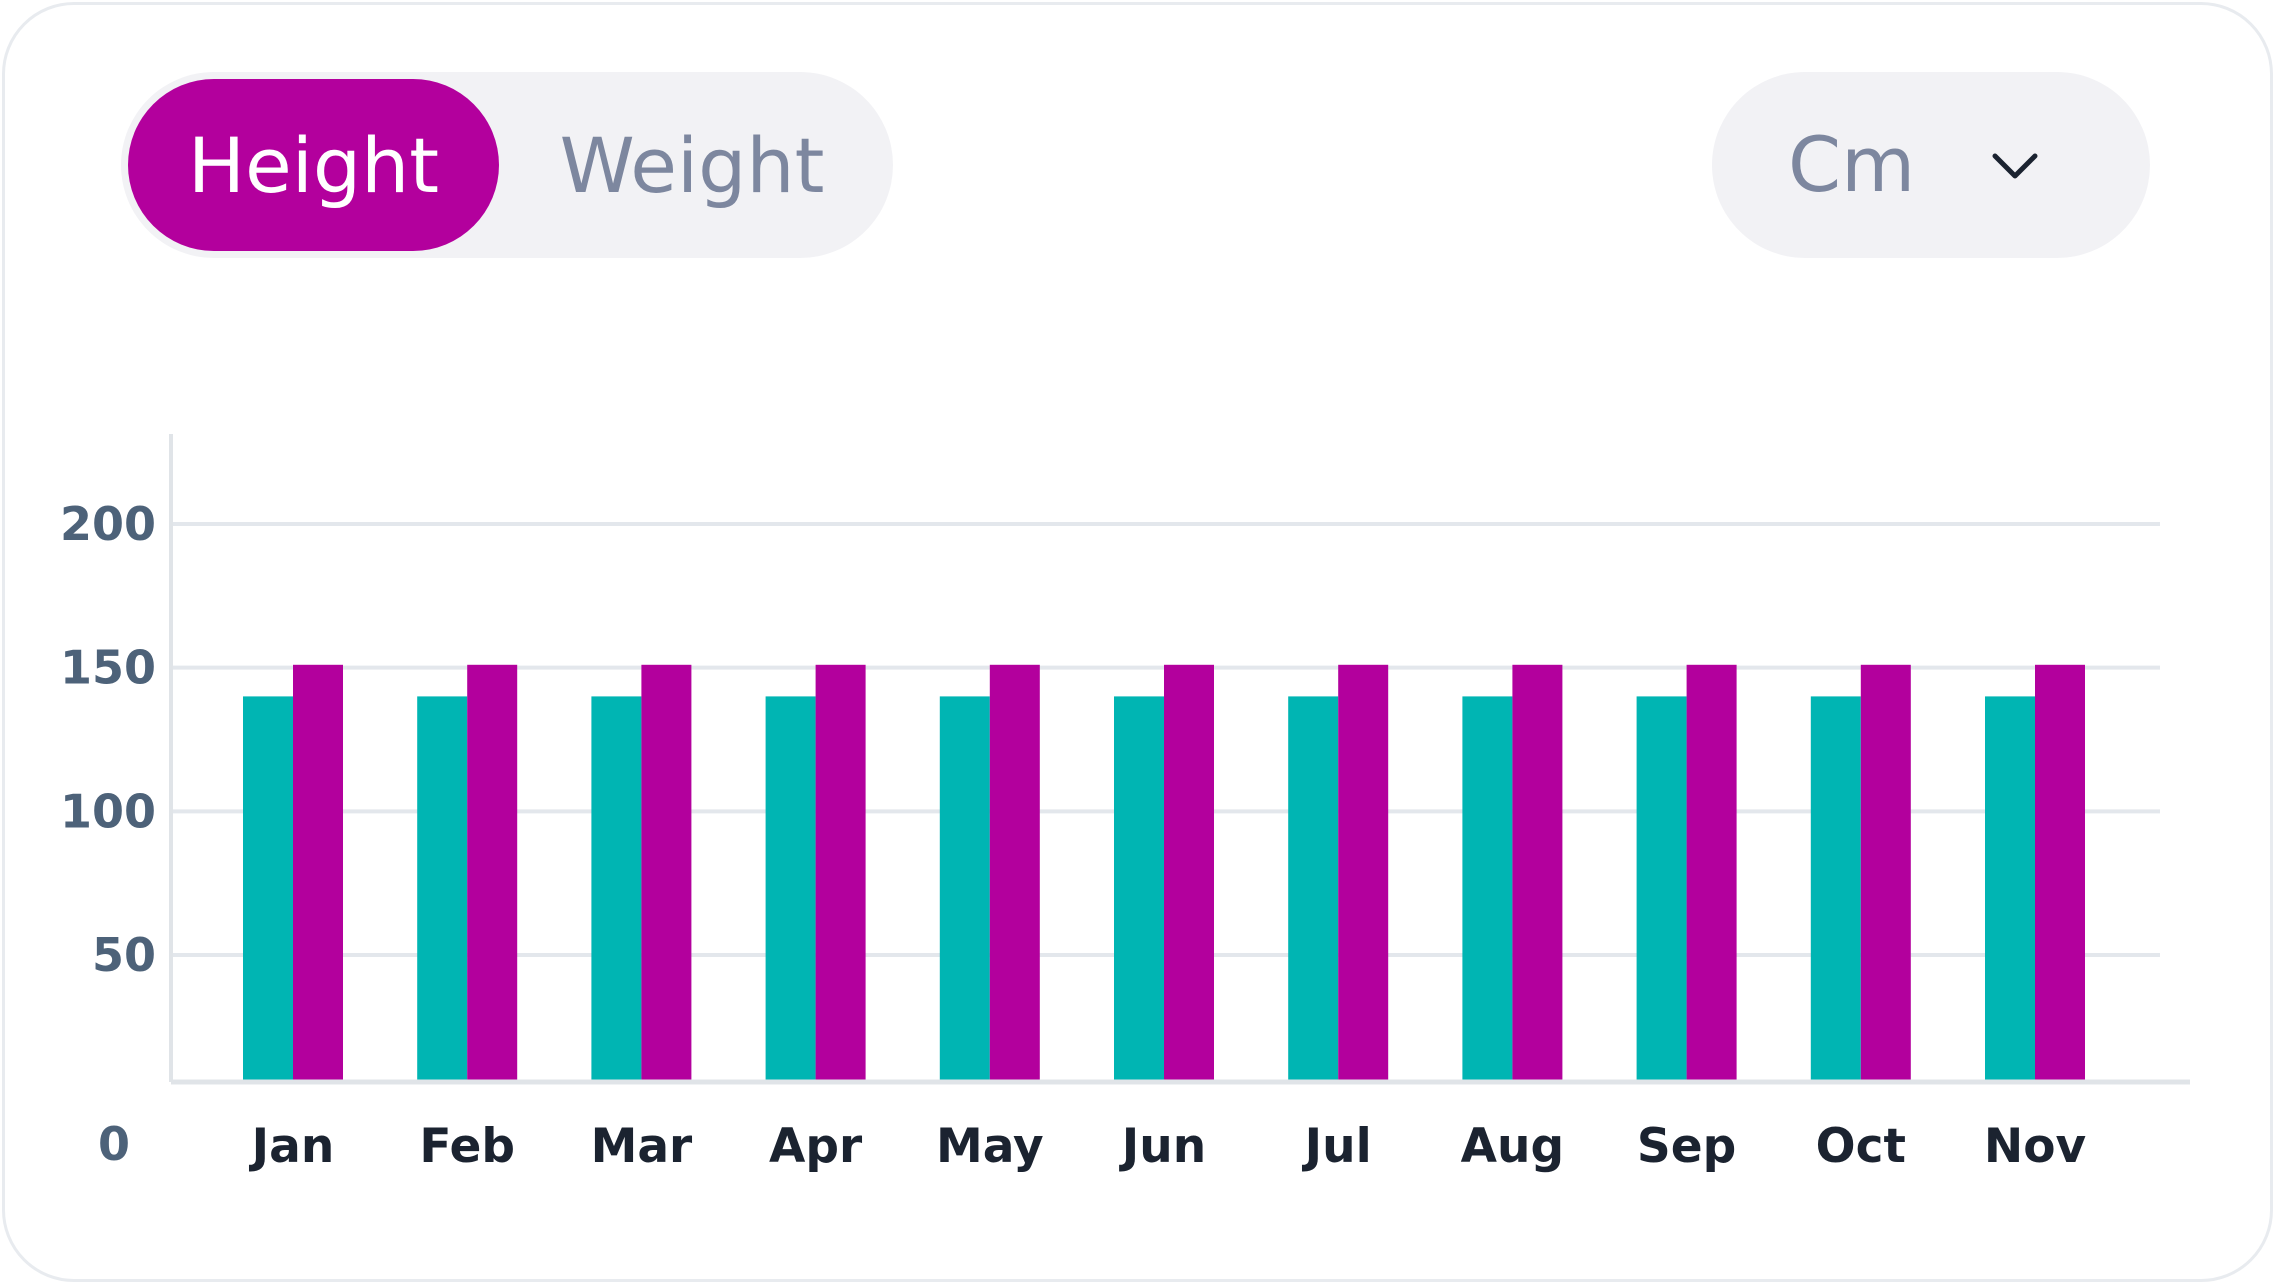 This screenshot has width=2279, height=1288. I want to click on weight-tab: Weight, so click(692, 165).